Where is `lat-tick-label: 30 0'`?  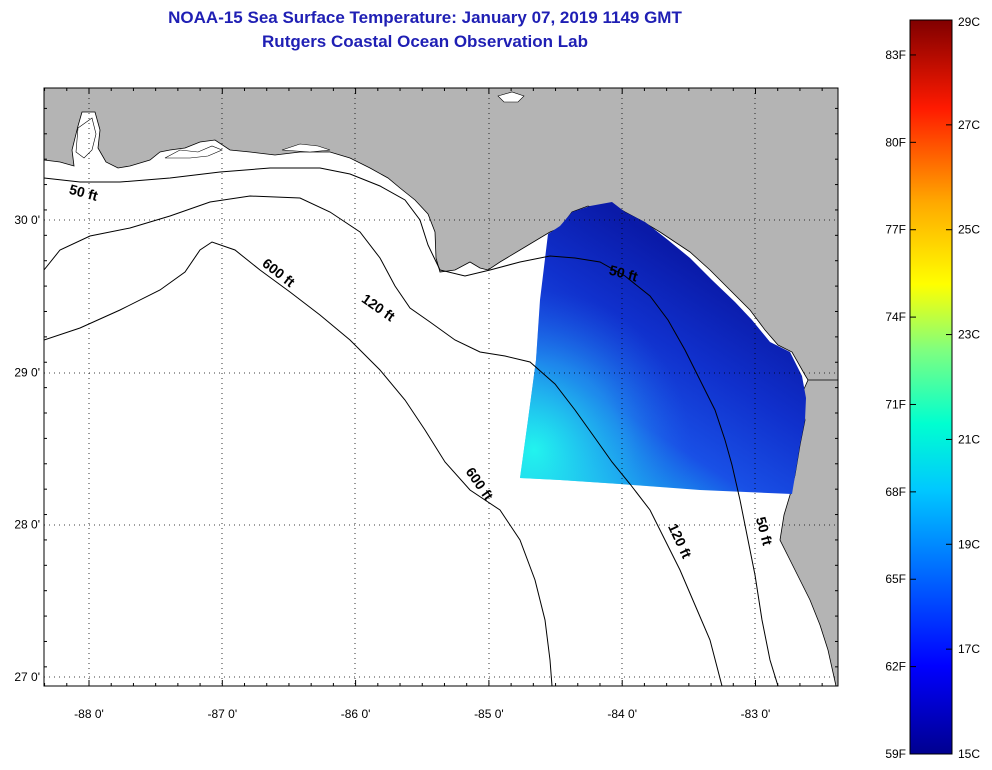 lat-tick-label: 30 0' is located at coordinates (27, 220).